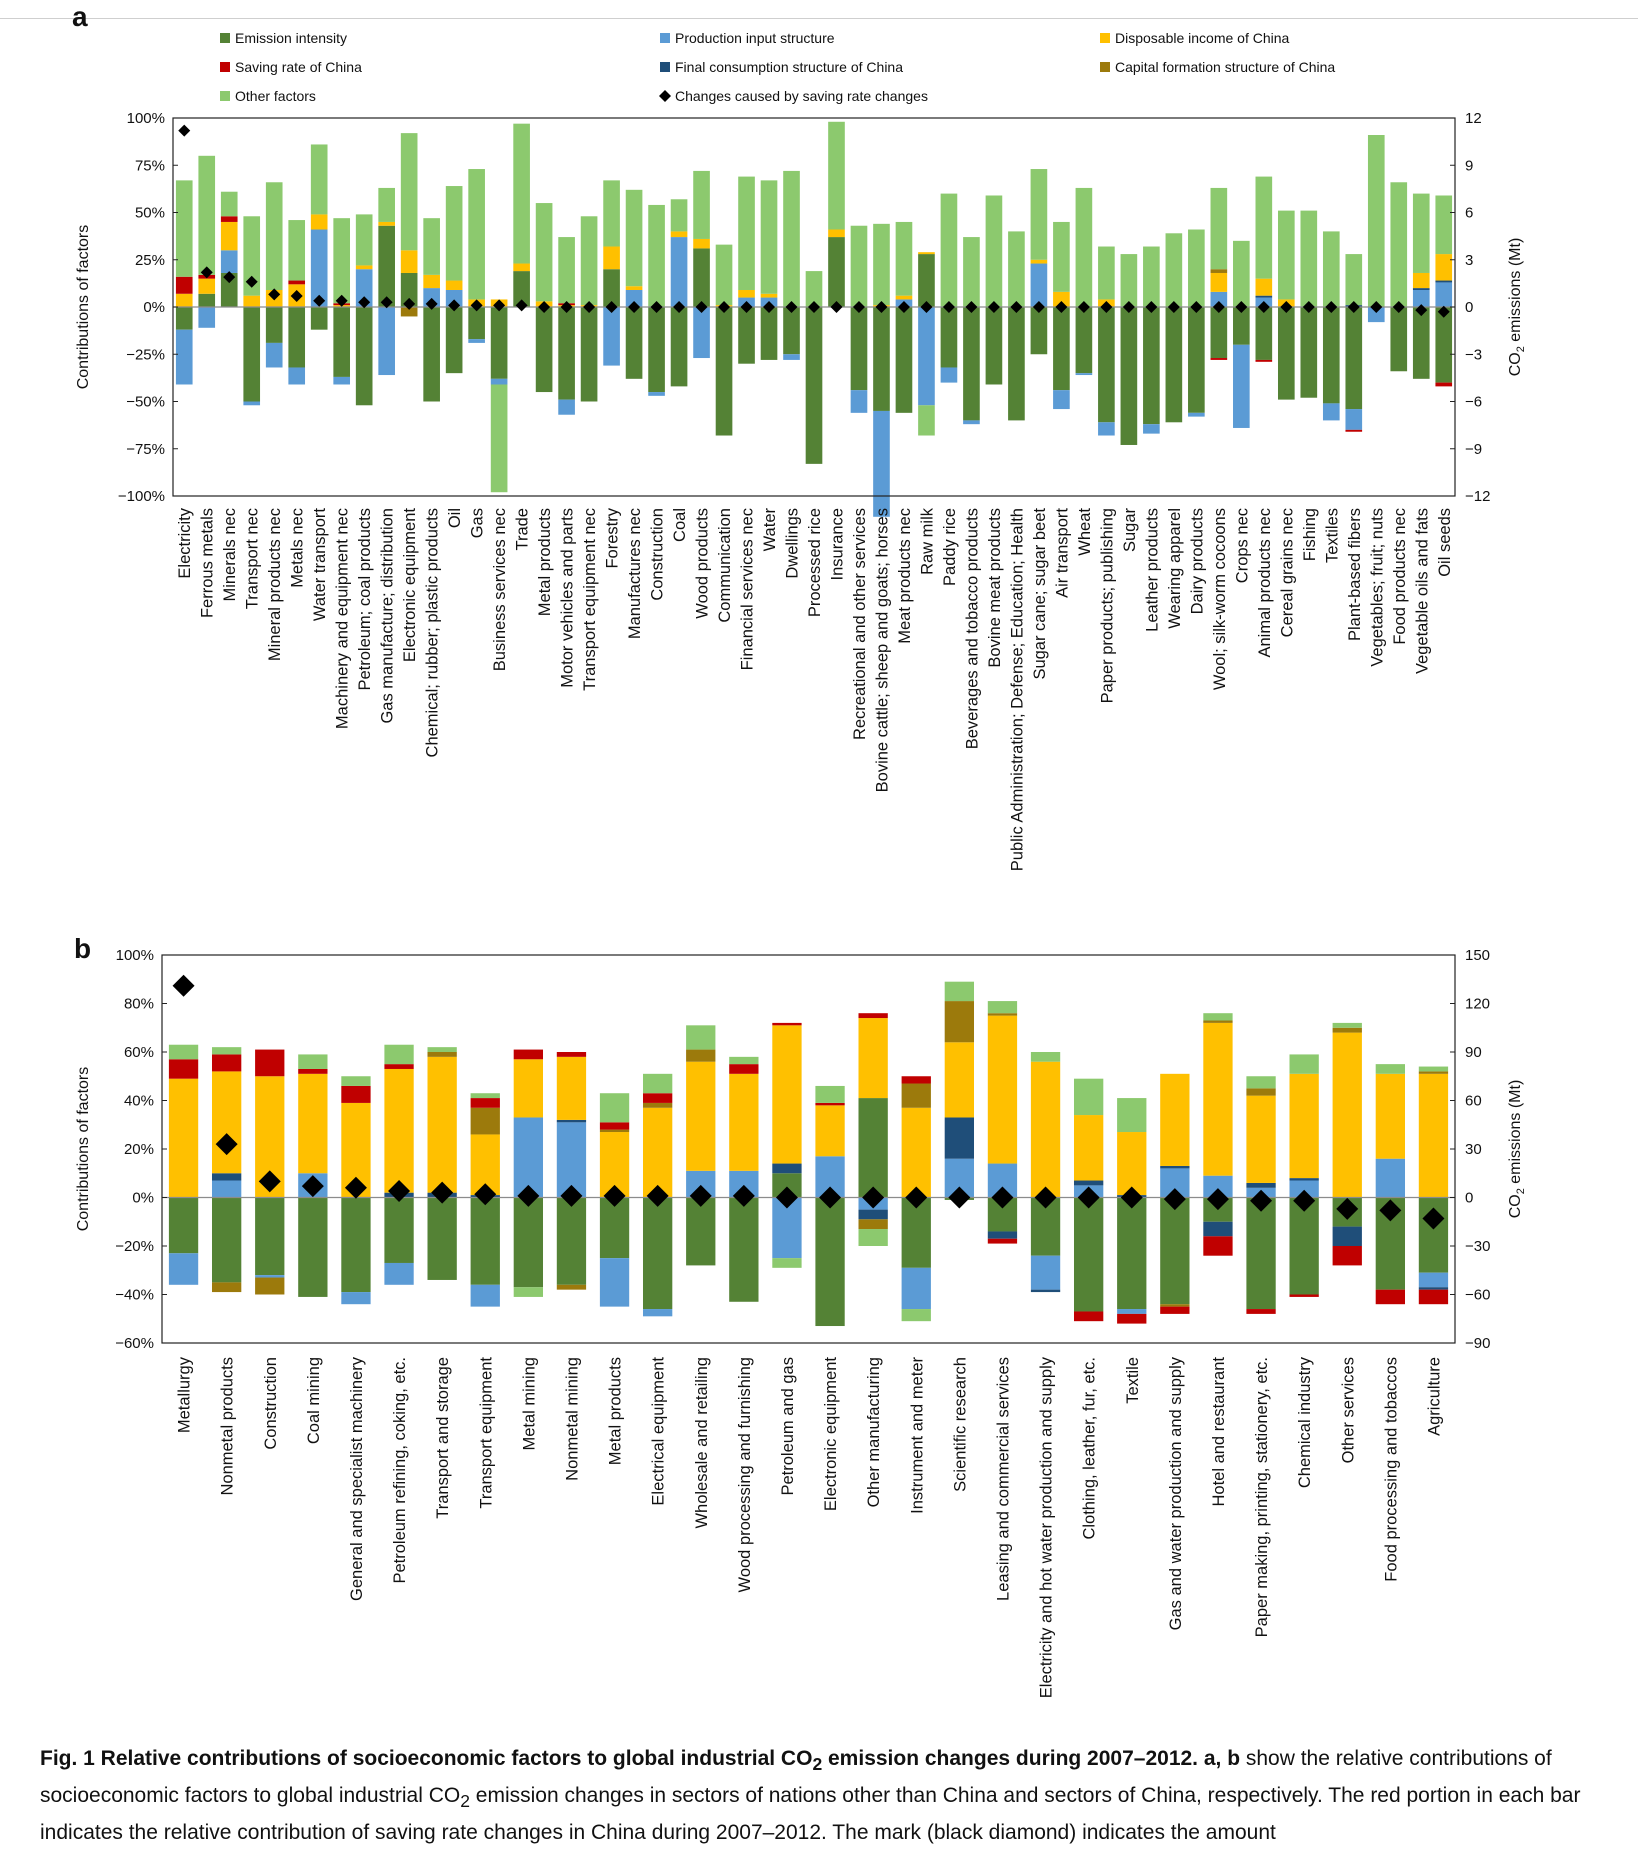 The image size is (1638, 1849). I want to click on category-label: Financial services nec, so click(748, 589).